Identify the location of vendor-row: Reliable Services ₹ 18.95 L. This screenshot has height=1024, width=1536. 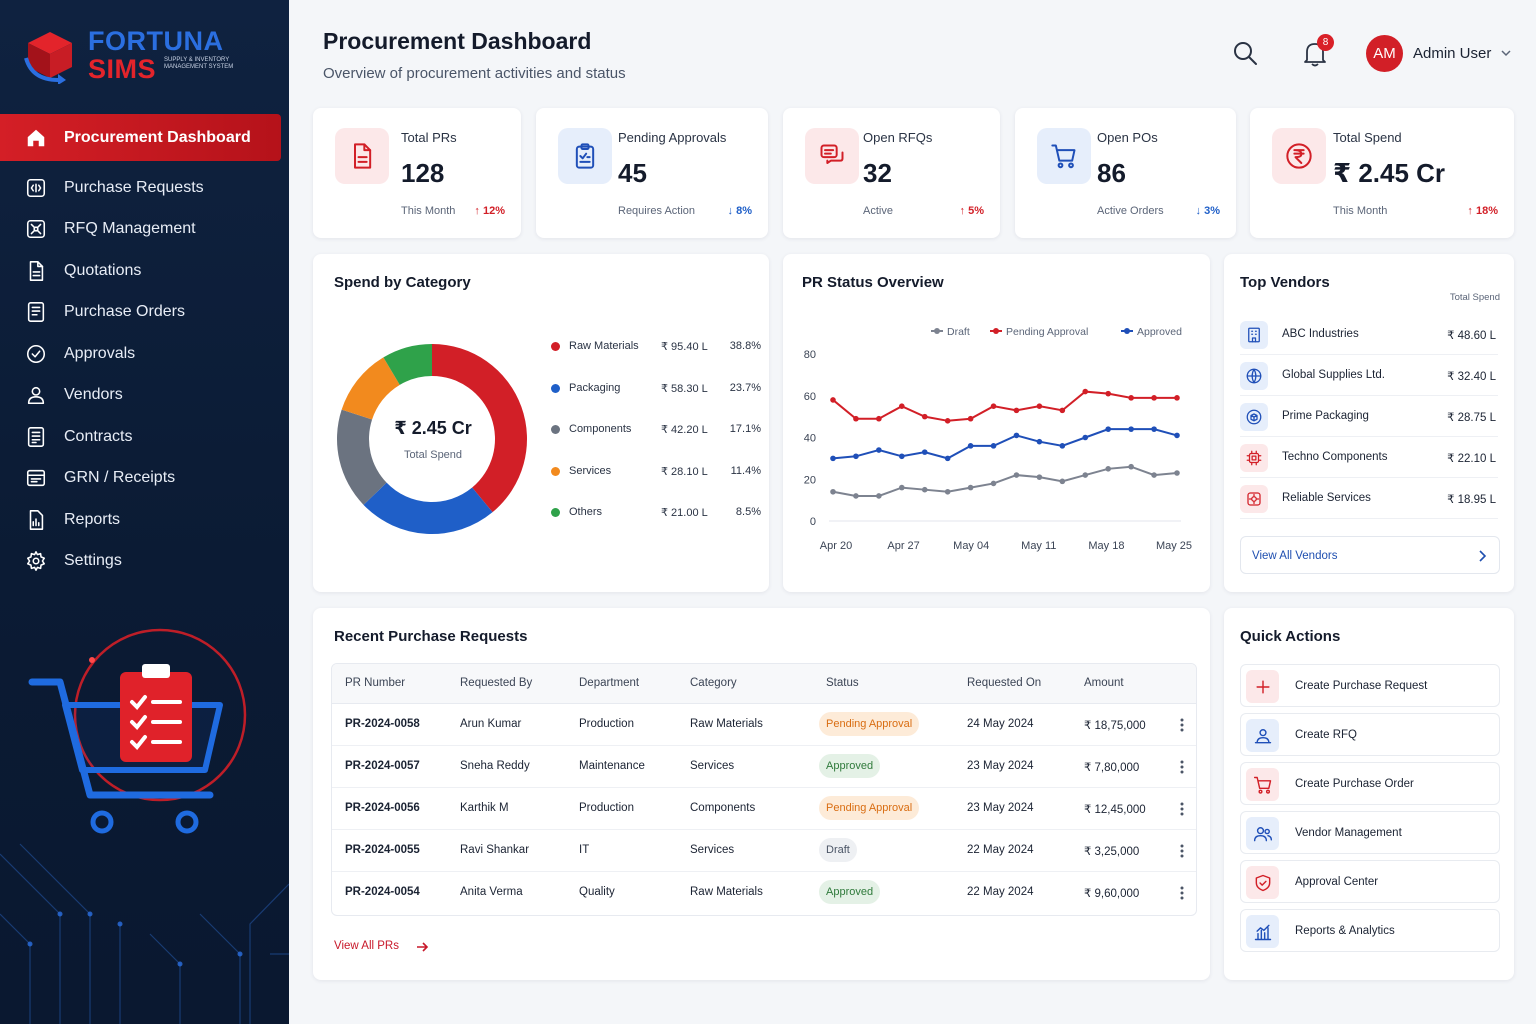
(1369, 499).